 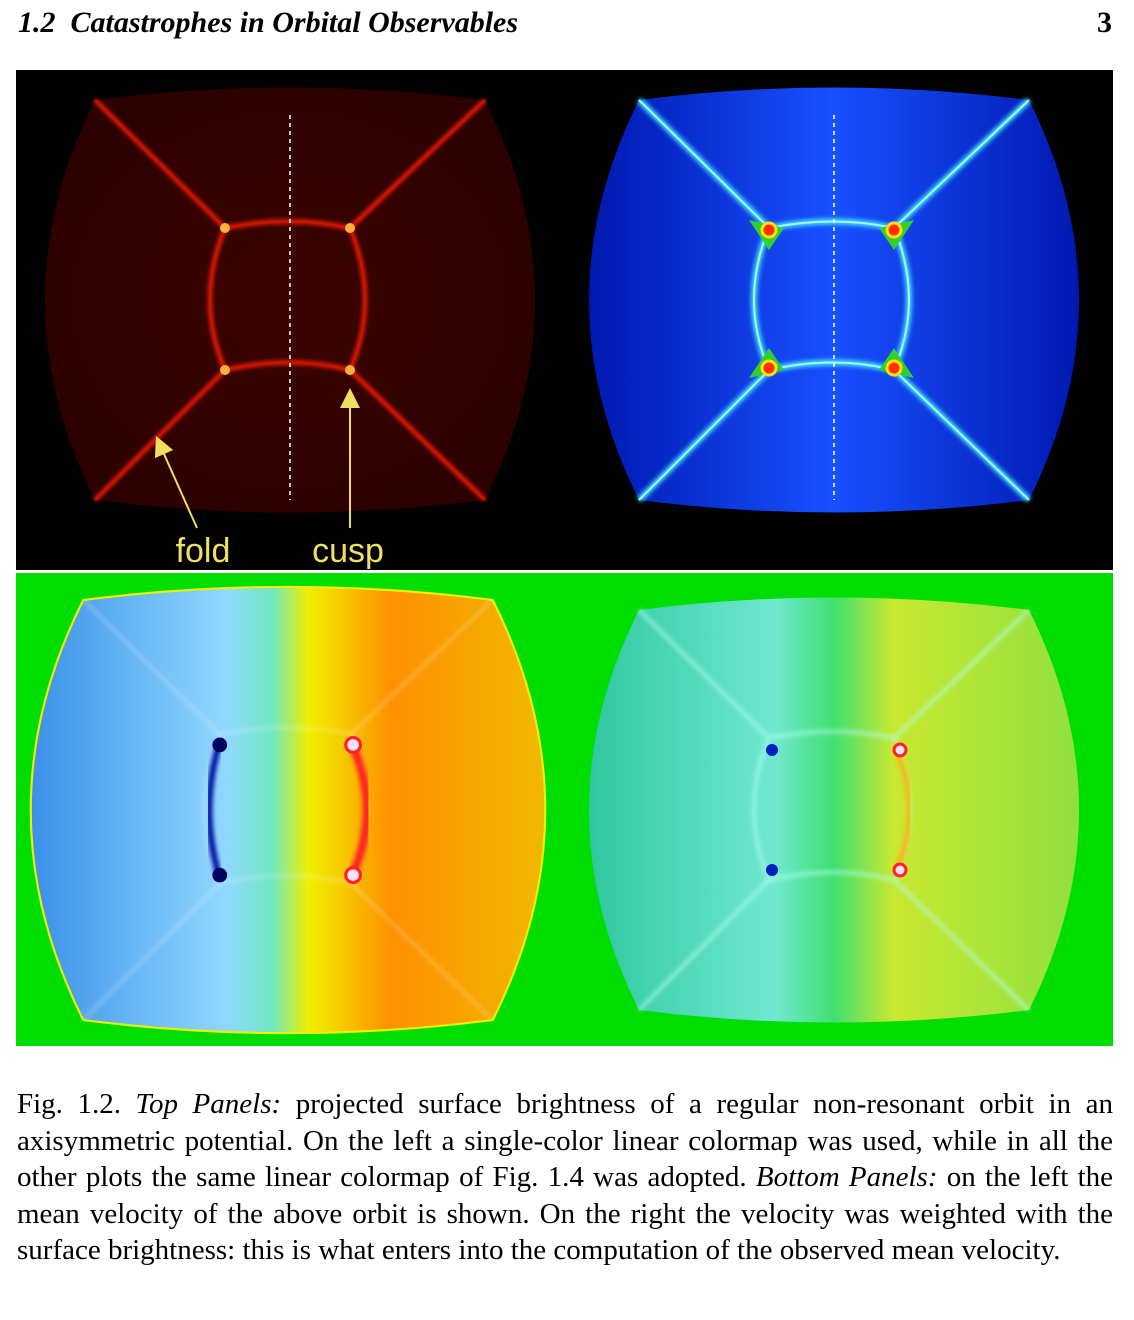 I want to click on page-number: 3, so click(x=1104, y=22).